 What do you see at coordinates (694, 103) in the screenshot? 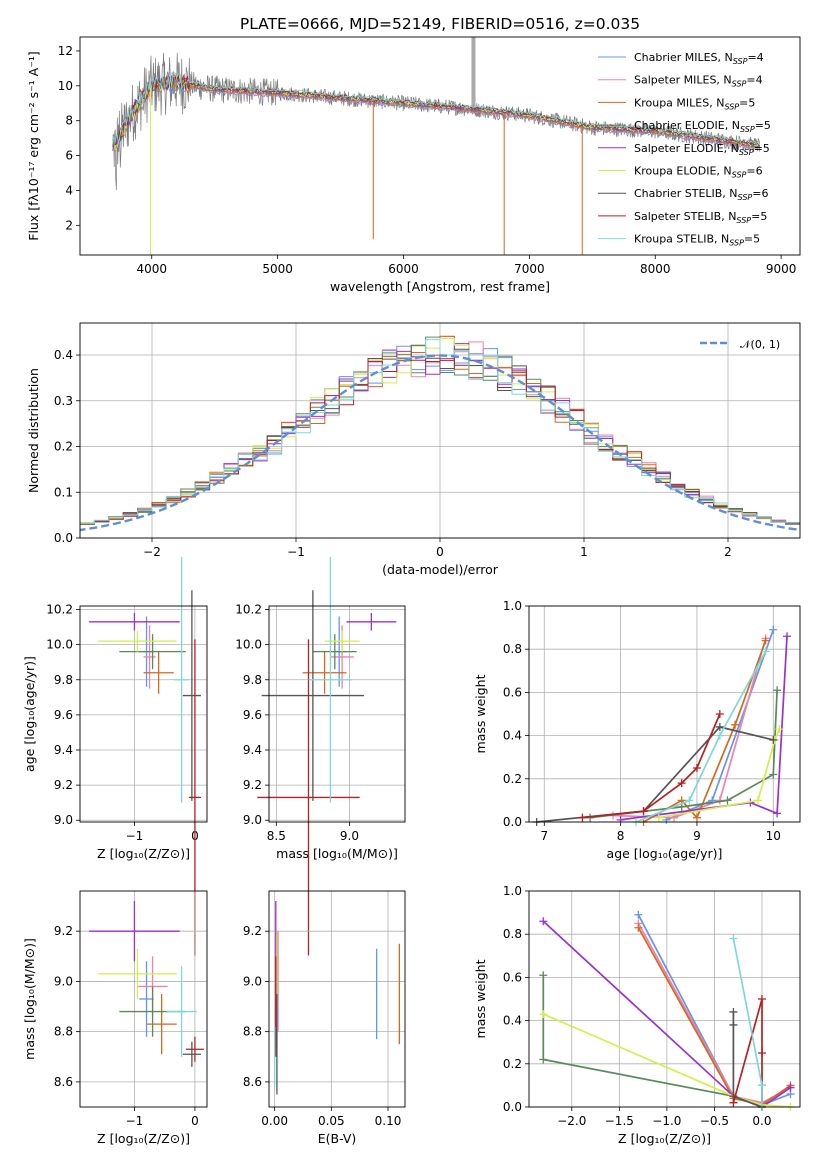
I see `legend-entry: Kroupa MILES, NSSP=5` at bounding box center [694, 103].